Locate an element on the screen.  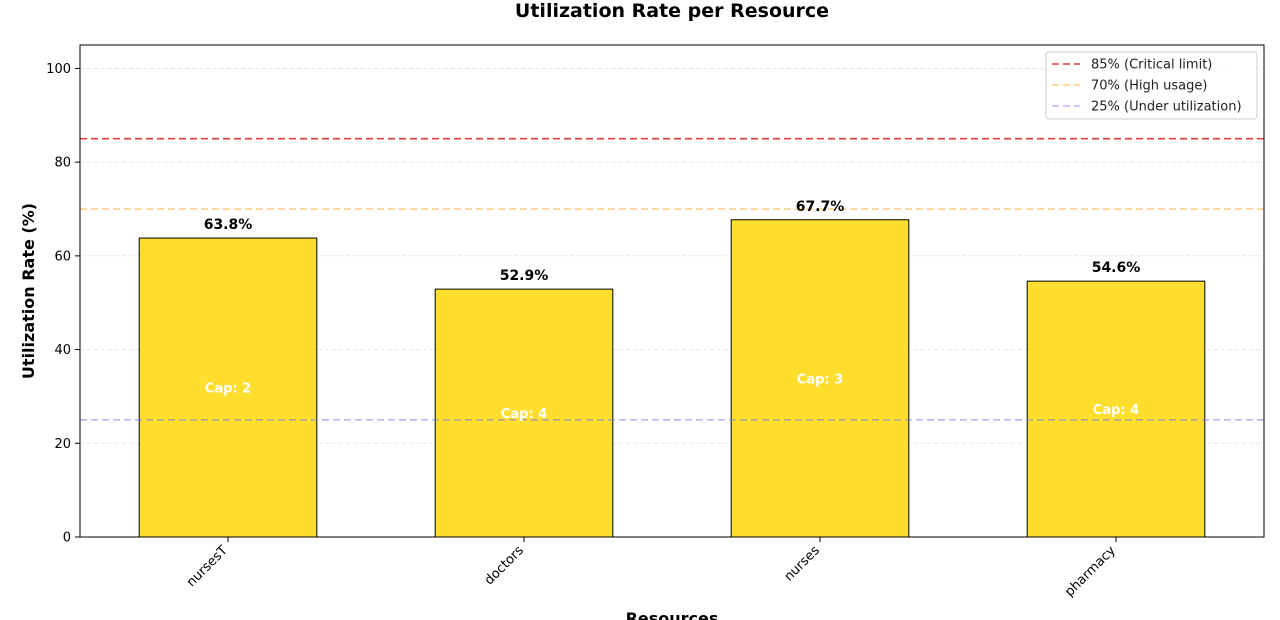
y-tick-label: 100 is located at coordinates (58, 69).